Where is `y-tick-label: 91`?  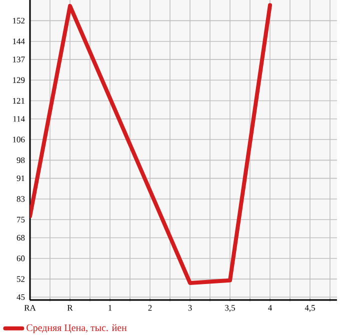 y-tick-label: 91 is located at coordinates (20, 178).